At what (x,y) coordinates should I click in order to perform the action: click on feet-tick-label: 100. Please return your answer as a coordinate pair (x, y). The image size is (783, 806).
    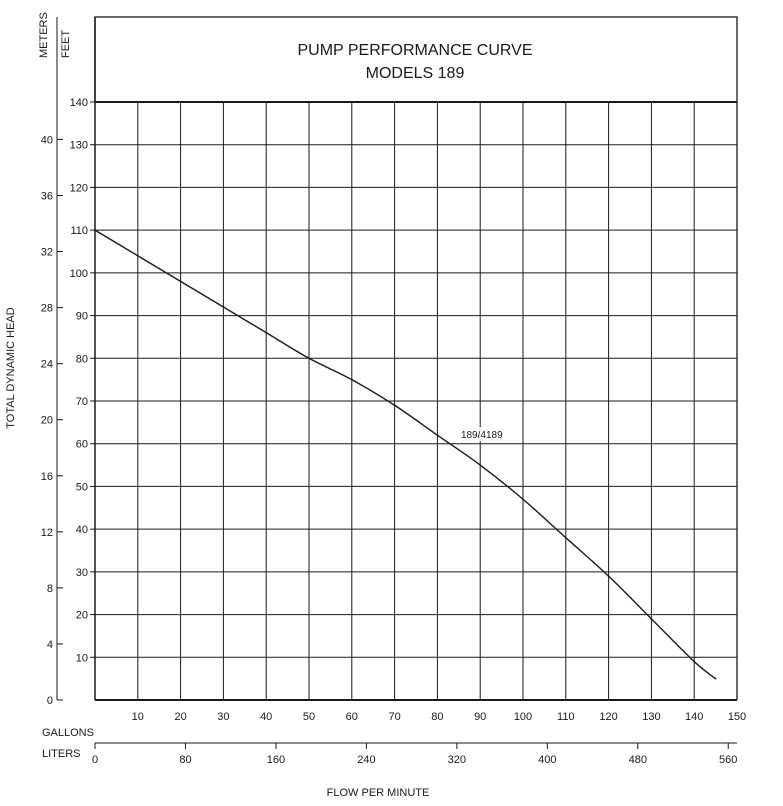
    Looking at the image, I should click on (79, 274).